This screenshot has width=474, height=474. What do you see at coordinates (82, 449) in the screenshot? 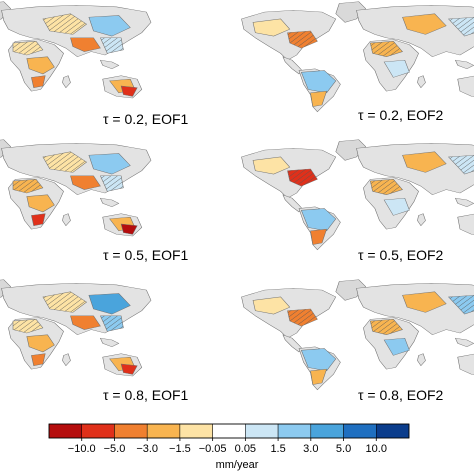
I see `colorbar-tick-label: −10.0` at bounding box center [82, 449].